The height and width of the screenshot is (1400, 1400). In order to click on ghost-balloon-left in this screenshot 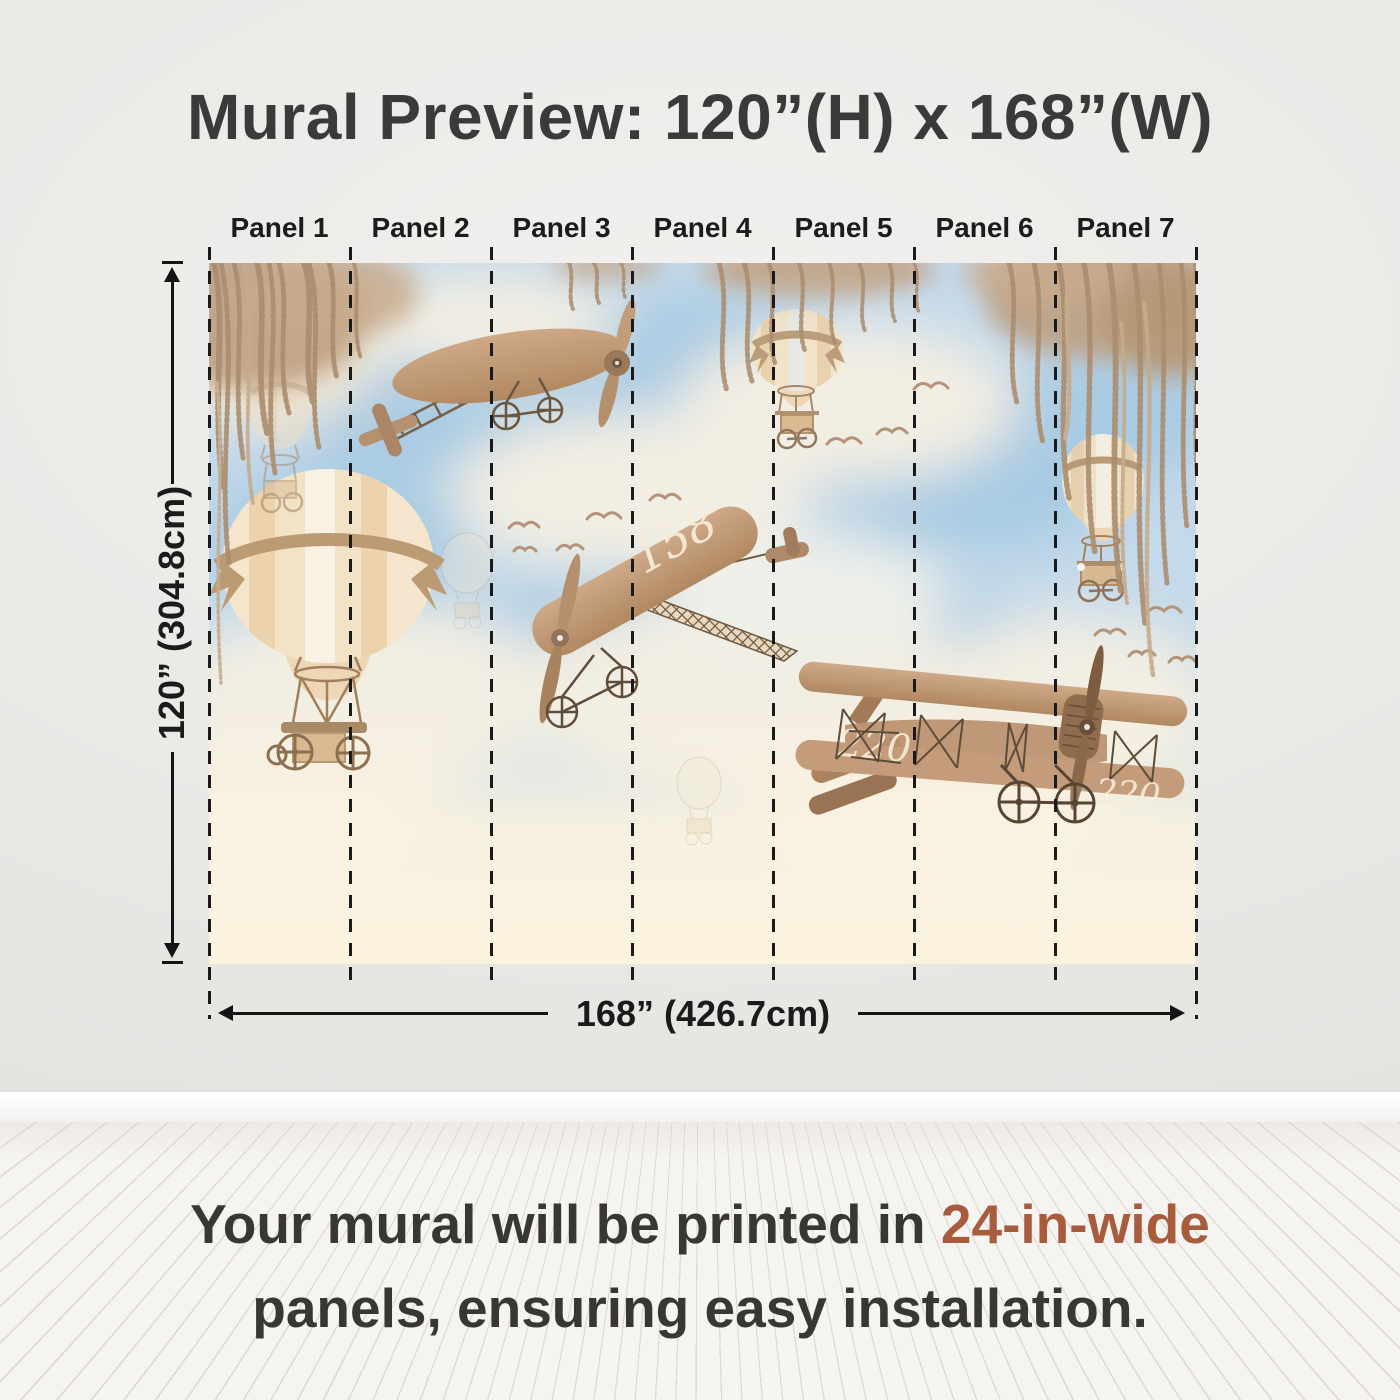, I will do `click(467, 581)`.